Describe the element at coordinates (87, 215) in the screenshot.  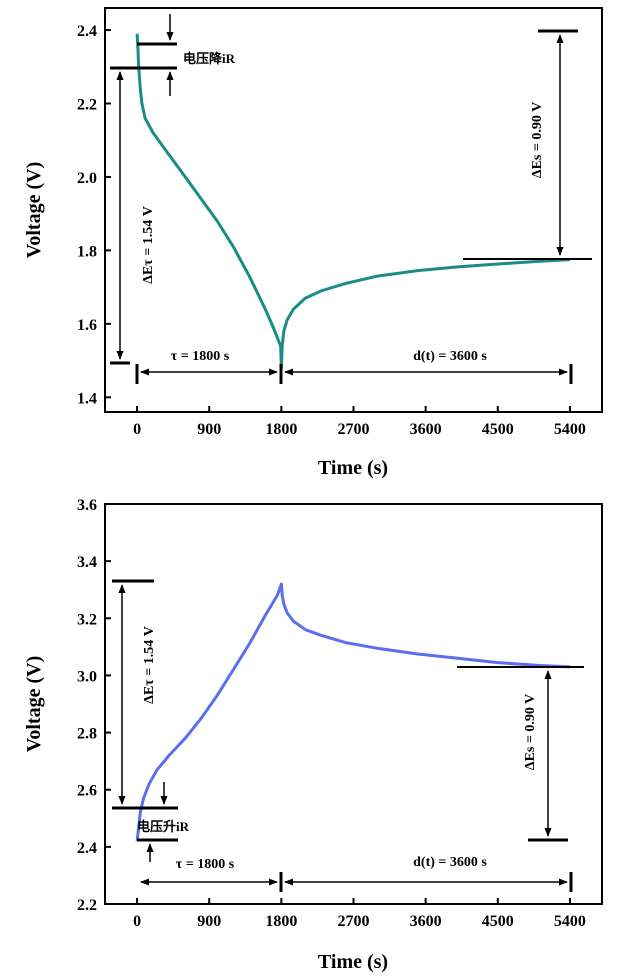
I see `y-tick-labels: 1.4 1.6 1.8 2.0 2.2 2.4` at that location.